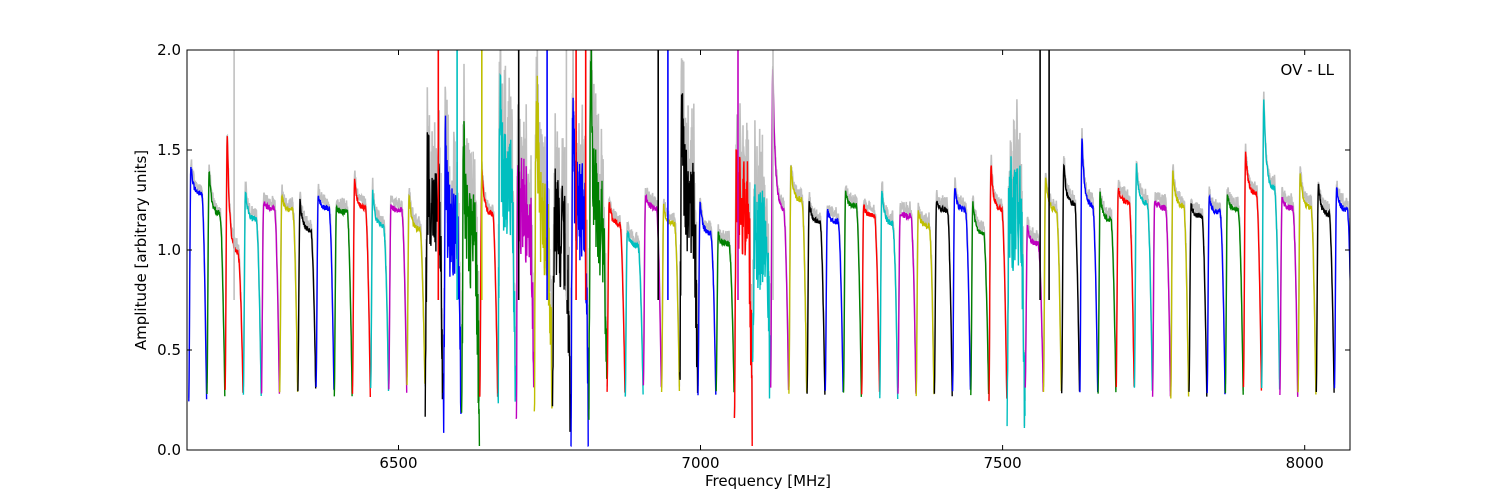 This screenshot has height=504, width=1500. I want to click on y-axis-label: Amplitude [arbitrary units], so click(141, 250).